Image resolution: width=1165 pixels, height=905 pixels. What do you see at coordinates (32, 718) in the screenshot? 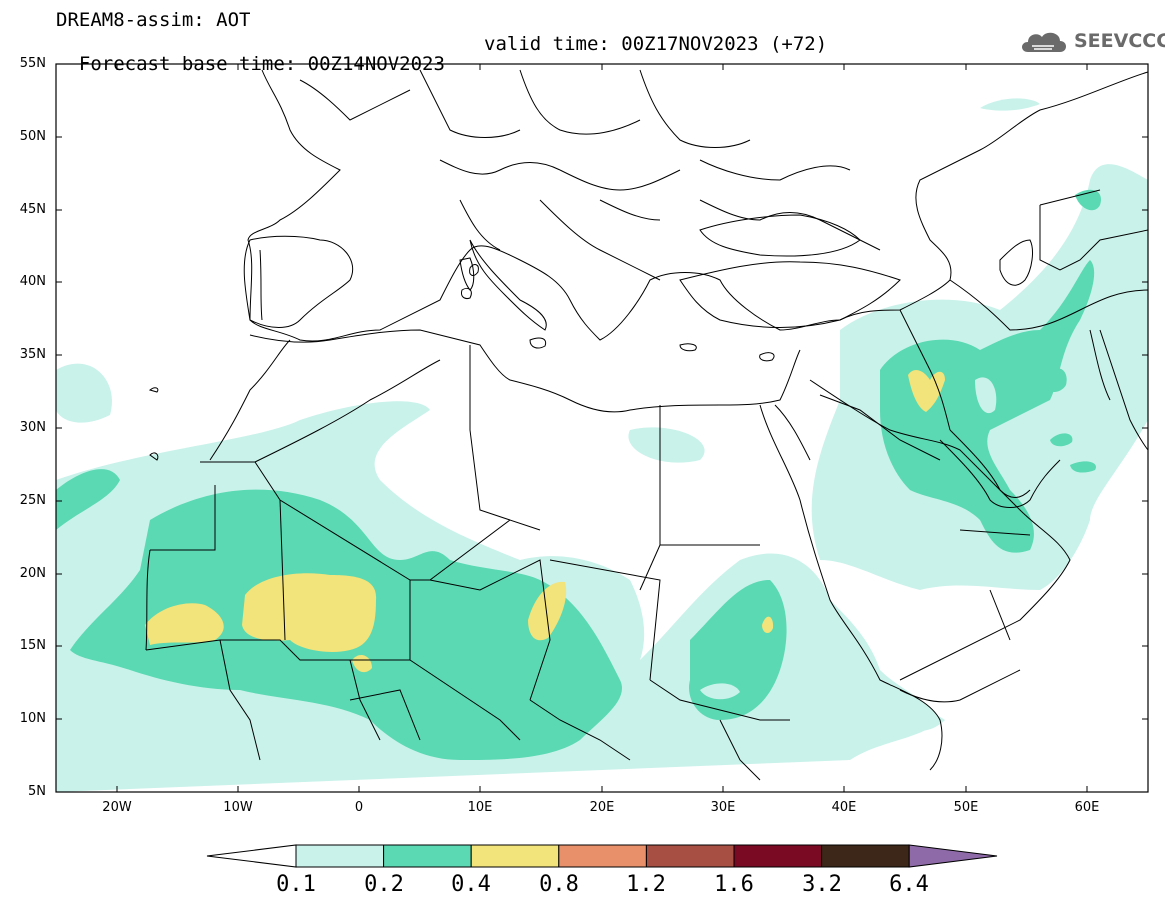
I see `lat-label: 10N` at bounding box center [32, 718].